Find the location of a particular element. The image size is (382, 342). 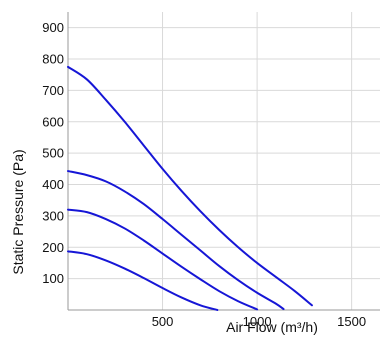

x-tick-label: 500 is located at coordinates (163, 321).